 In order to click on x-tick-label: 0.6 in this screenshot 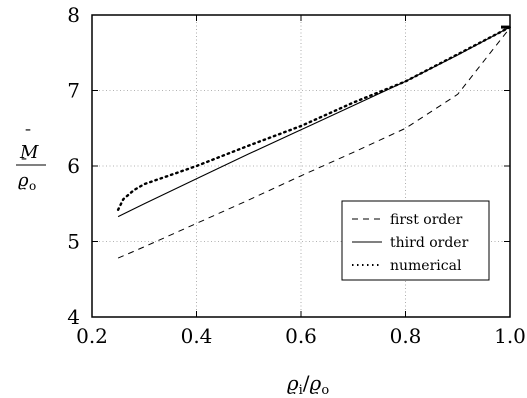, I will do `click(301, 336)`.